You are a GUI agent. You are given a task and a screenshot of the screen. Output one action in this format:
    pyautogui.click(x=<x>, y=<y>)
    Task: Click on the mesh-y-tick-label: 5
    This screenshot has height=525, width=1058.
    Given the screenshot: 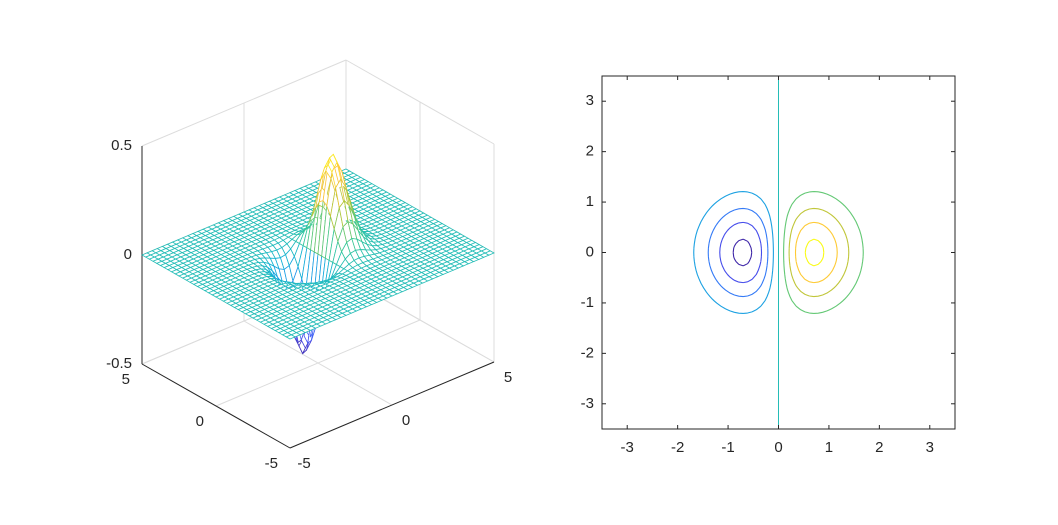 What is the action you would take?
    pyautogui.click(x=126, y=379)
    